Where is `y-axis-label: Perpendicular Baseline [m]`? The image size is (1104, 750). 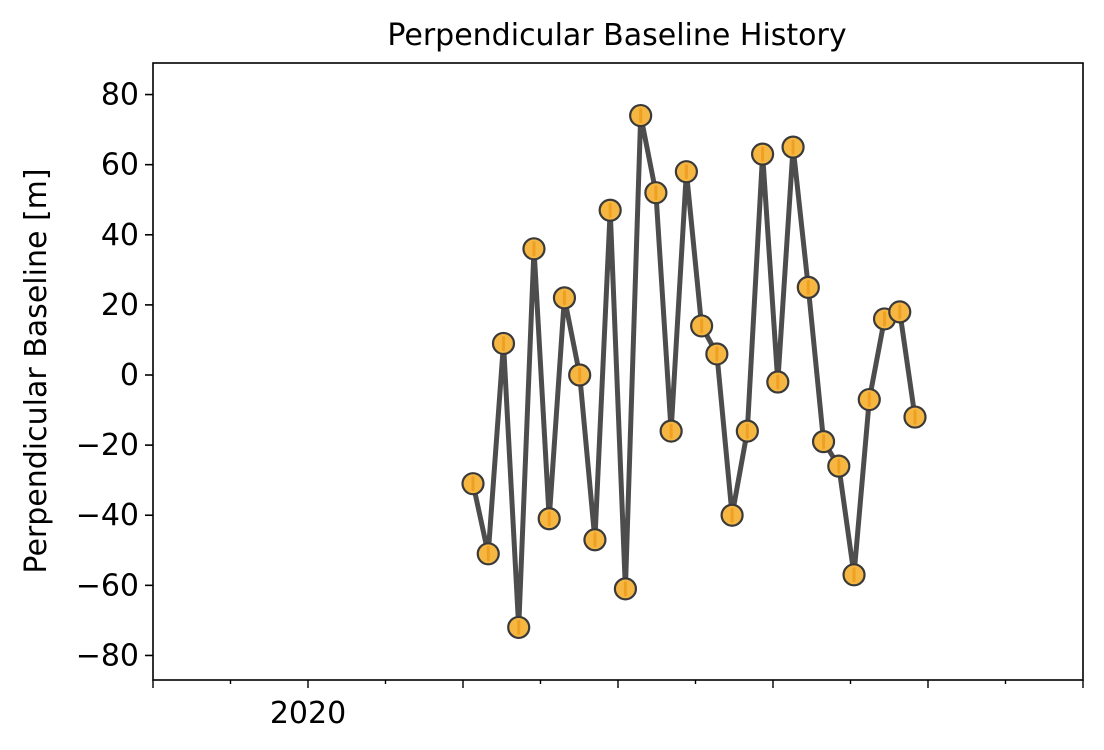
y-axis-label: Perpendicular Baseline [m] is located at coordinates (36, 370).